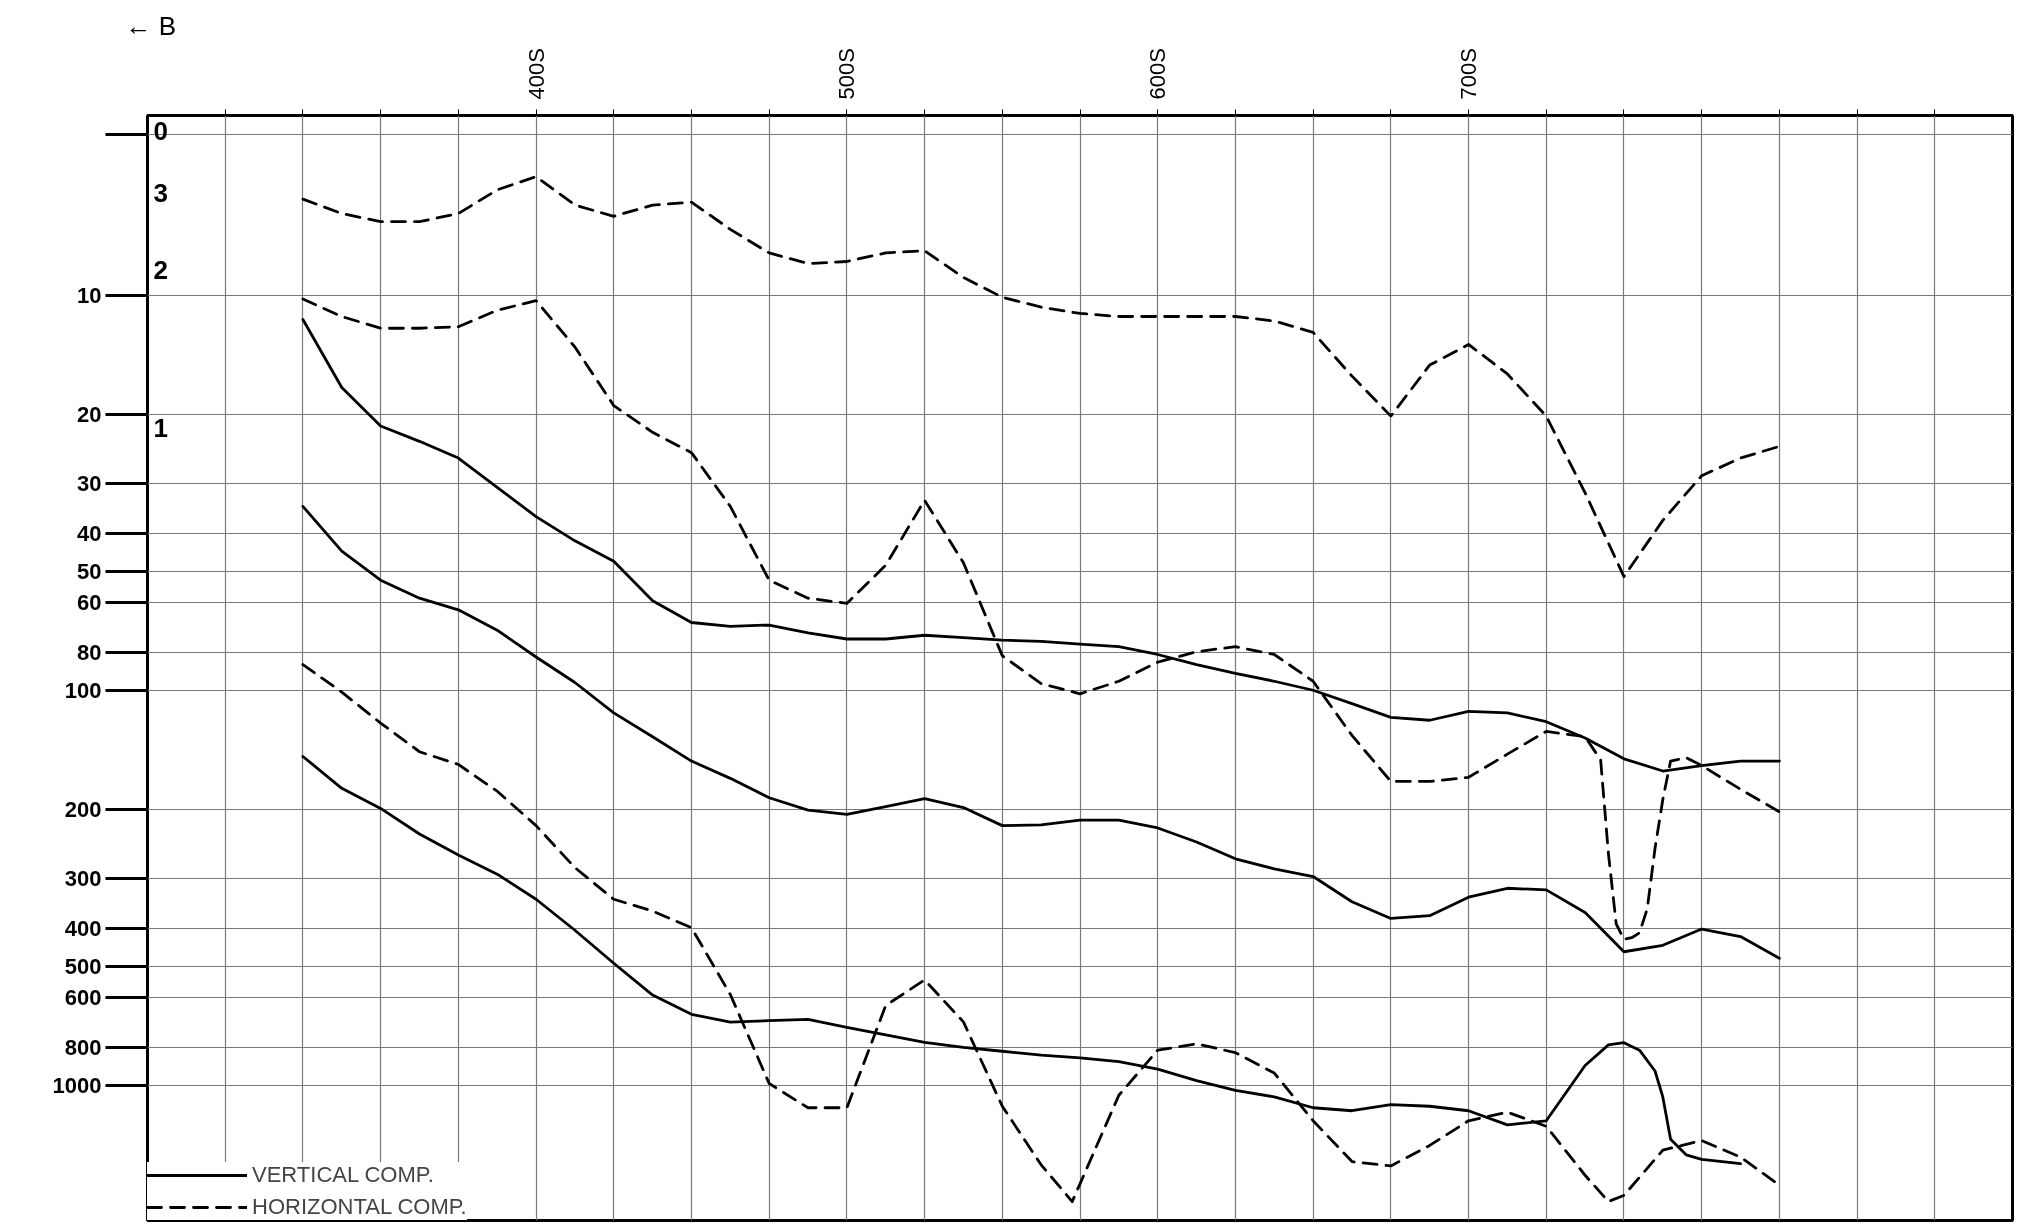 The width and height of the screenshot is (2022, 1227). I want to click on y-tick-label: 10, so click(89, 296).